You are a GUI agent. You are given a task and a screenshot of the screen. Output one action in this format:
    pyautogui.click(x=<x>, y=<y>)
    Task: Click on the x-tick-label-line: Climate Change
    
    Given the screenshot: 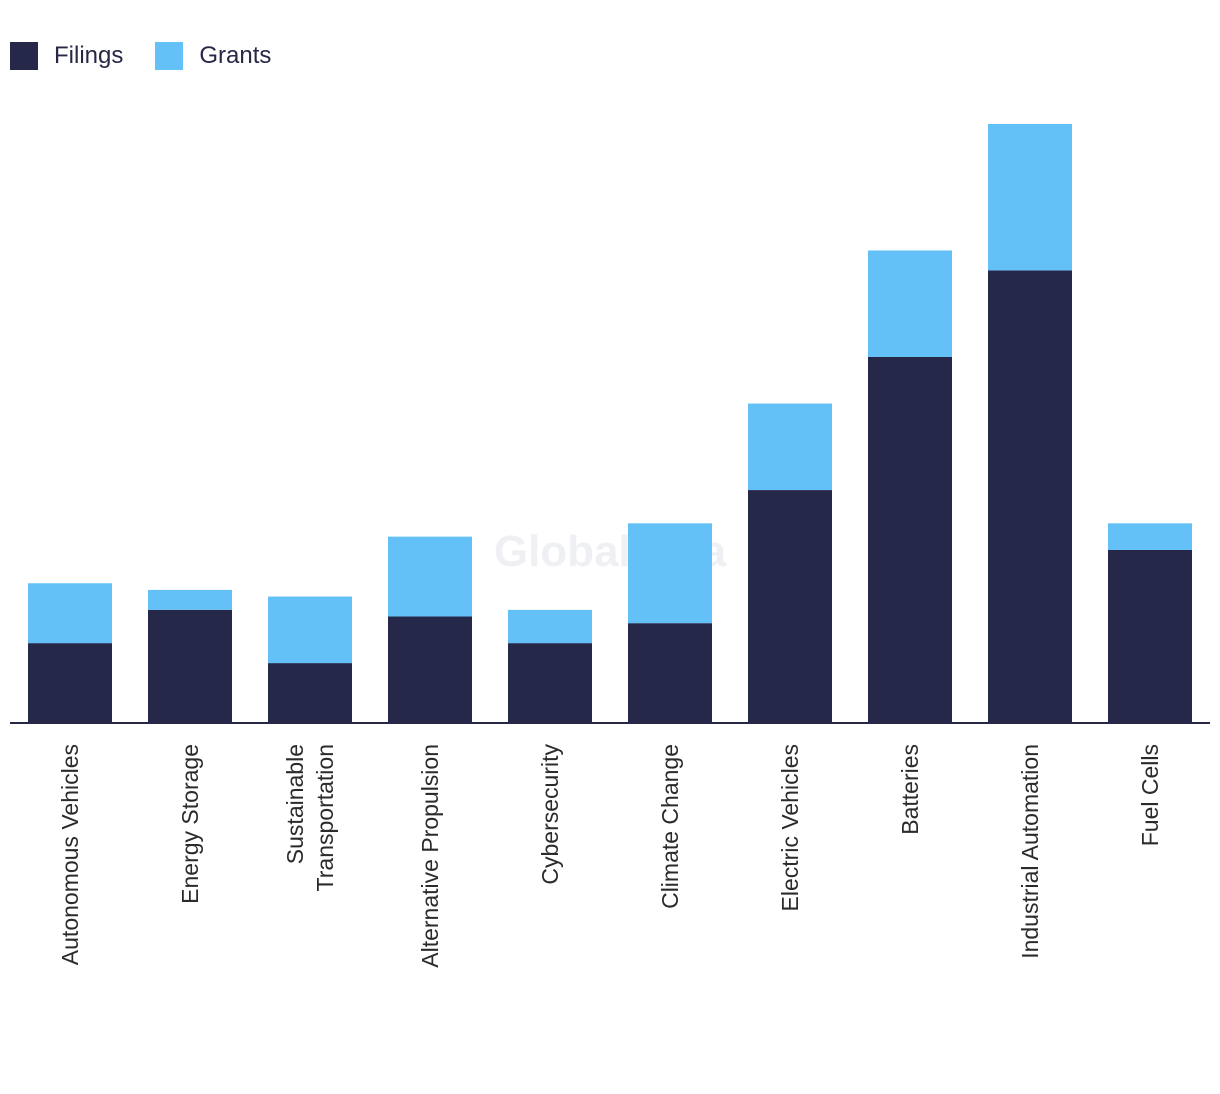 What is the action you would take?
    pyautogui.click(x=670, y=826)
    